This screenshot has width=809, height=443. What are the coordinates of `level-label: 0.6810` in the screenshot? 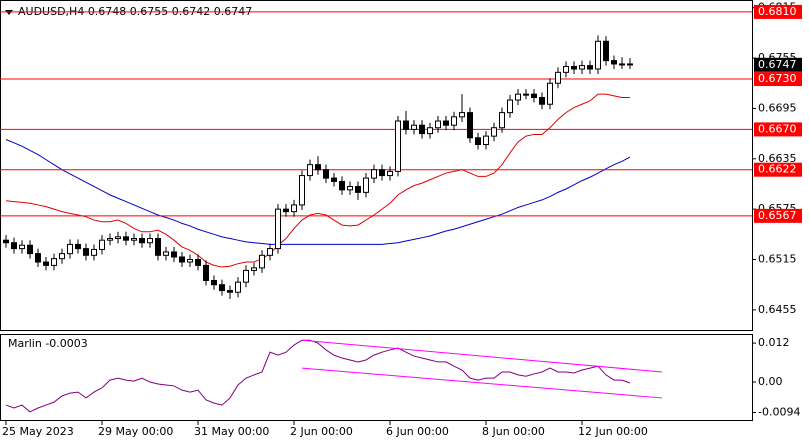 It's located at (777, 11).